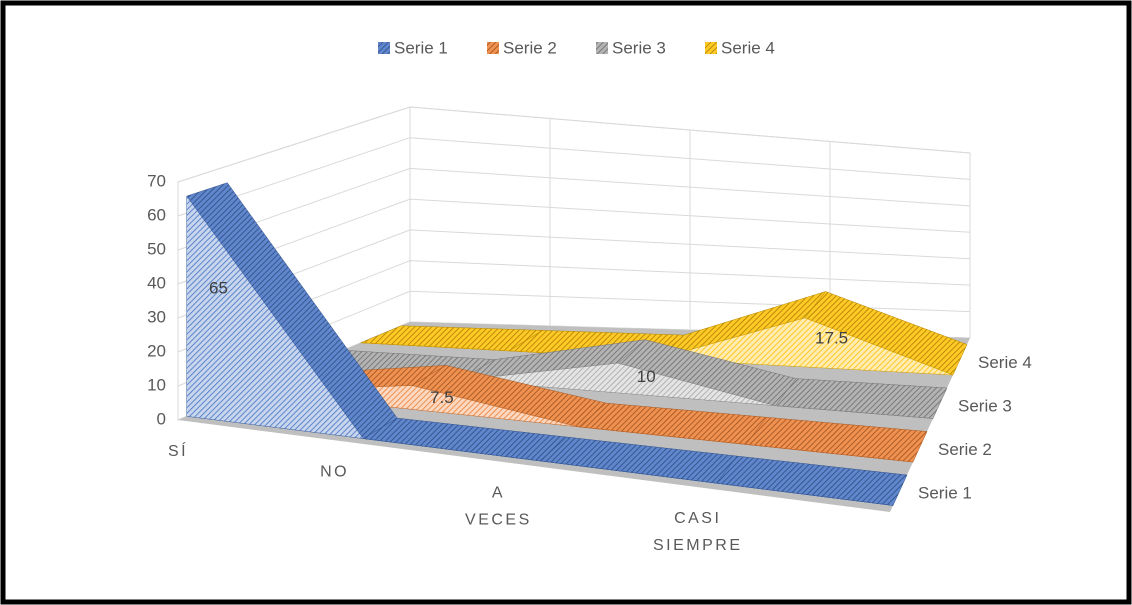 This screenshot has height=605, width=1132. Describe the element at coordinates (698, 532) in the screenshot. I see `x-tick-label: CASI SIEMPRE` at that location.